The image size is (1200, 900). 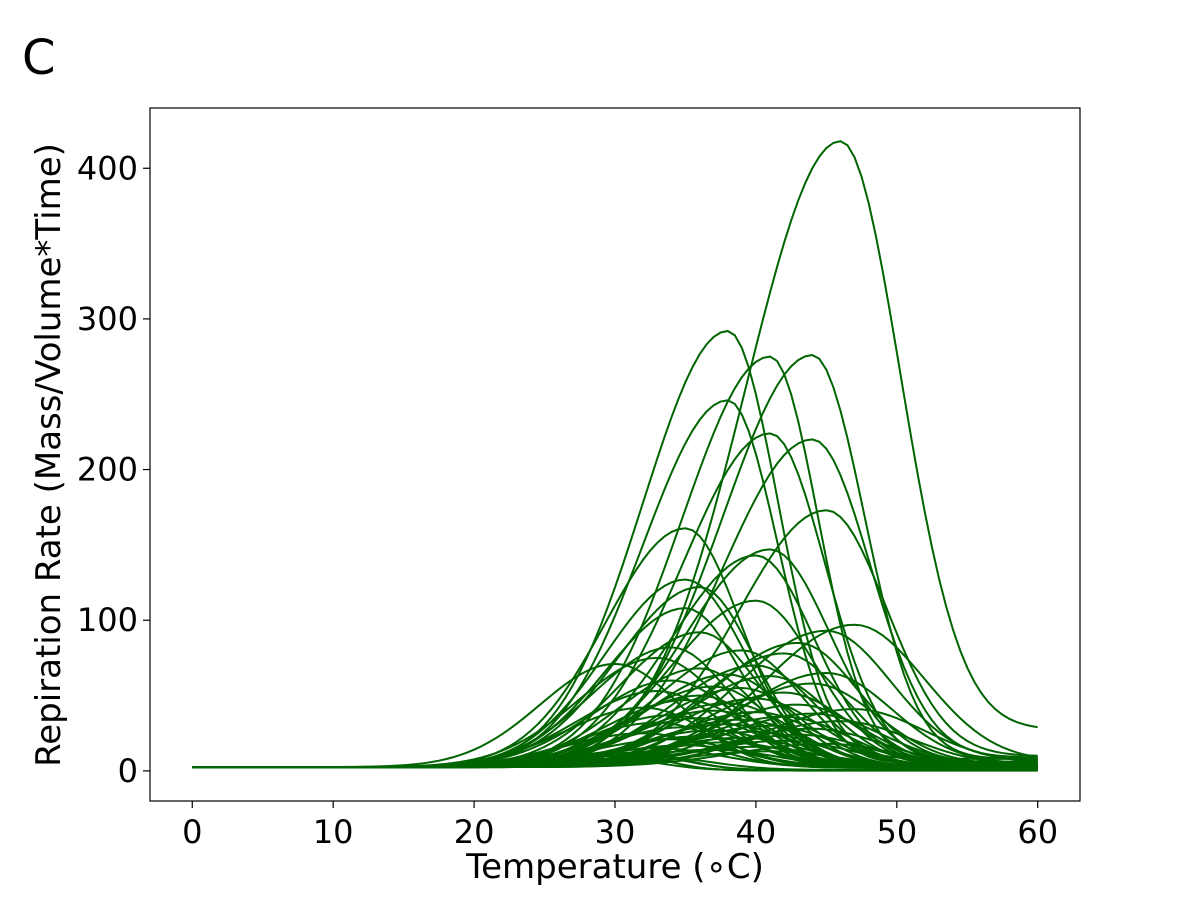 I want to click on x-tick-label: 50, so click(x=896, y=832).